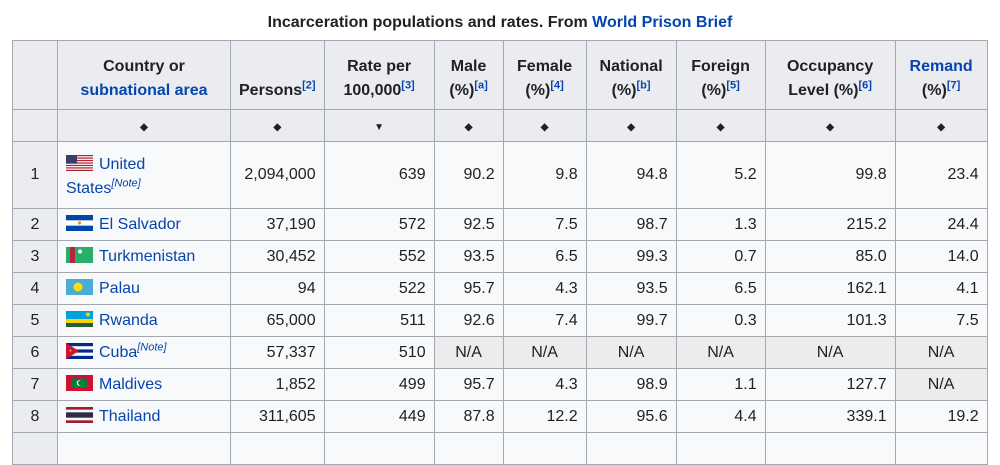 The width and height of the screenshot is (1000, 465). What do you see at coordinates (468, 66) in the screenshot?
I see `male-header-line1: Male` at bounding box center [468, 66].